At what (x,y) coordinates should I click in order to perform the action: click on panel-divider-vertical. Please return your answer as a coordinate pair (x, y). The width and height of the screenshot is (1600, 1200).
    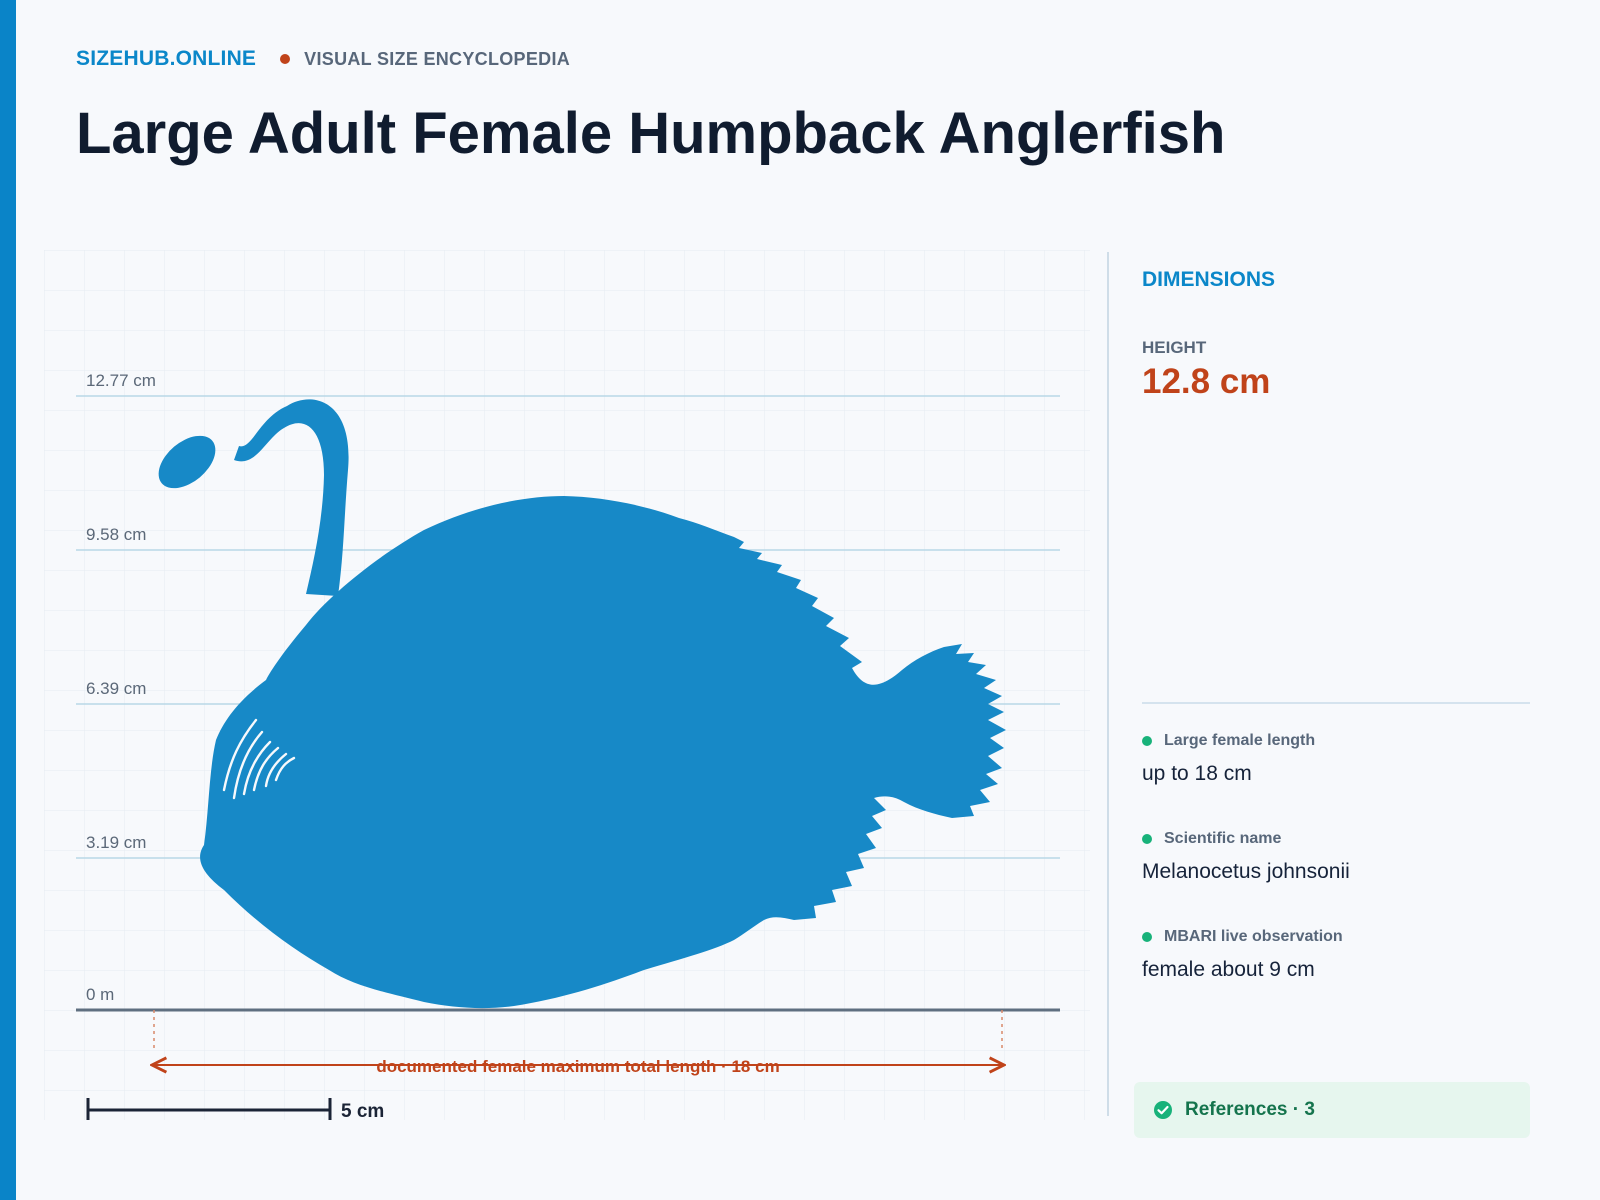
    Looking at the image, I should click on (1108, 684).